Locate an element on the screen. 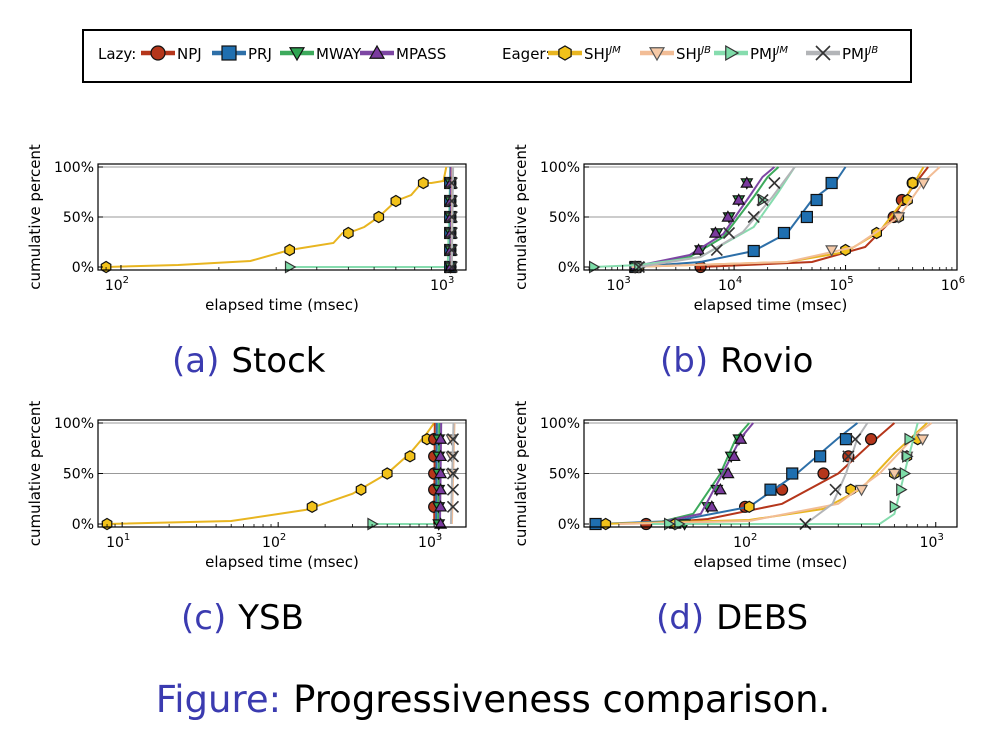 This screenshot has width=986, height=741. subcaption-b-title: Rovio is located at coordinates (766, 361).